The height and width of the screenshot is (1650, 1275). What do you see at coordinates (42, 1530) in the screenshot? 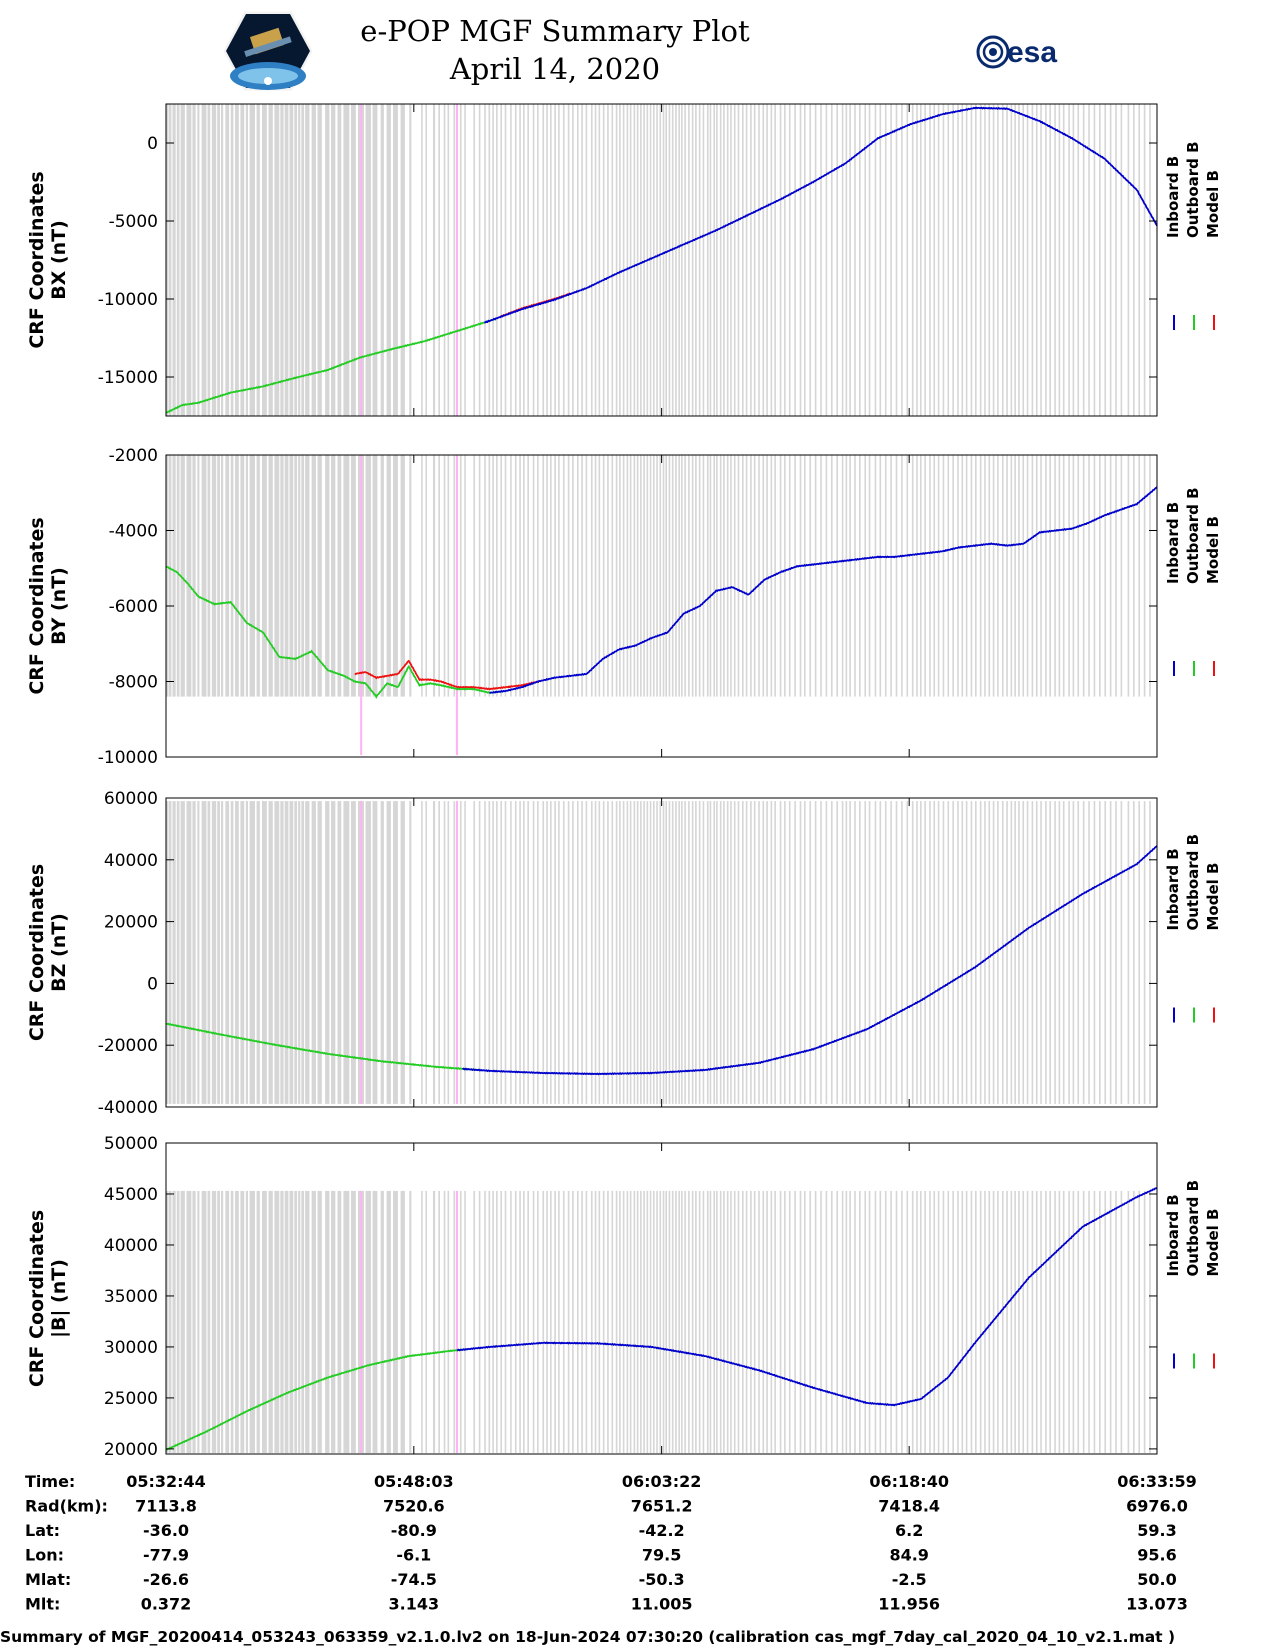
I see `ephemeris-row-label: Lat:` at bounding box center [42, 1530].